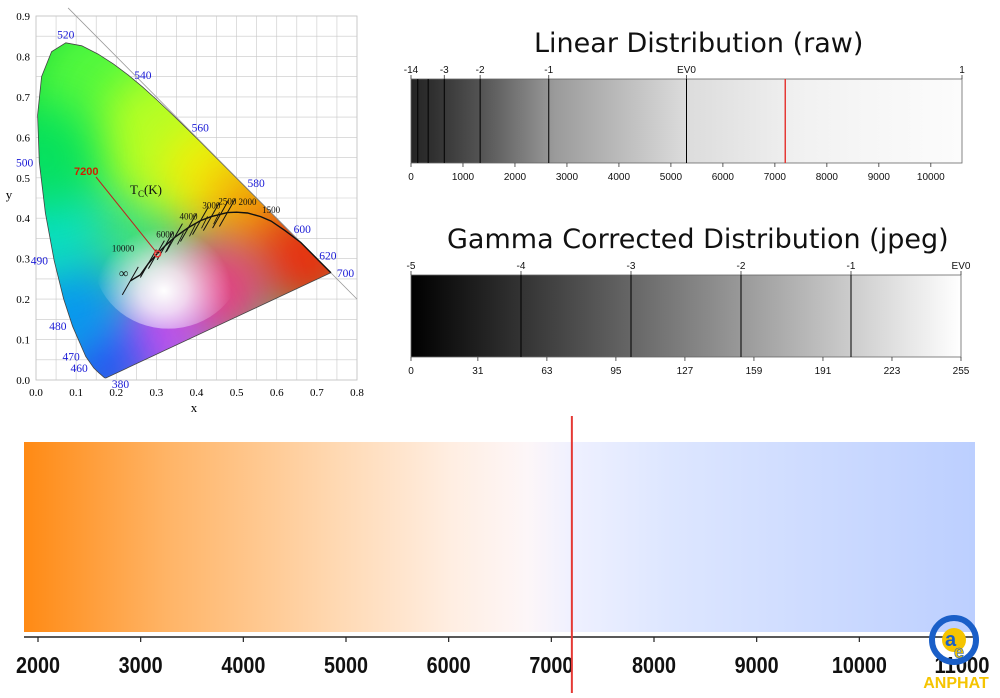 The height and width of the screenshot is (698, 1000). What do you see at coordinates (859, 665) in the screenshot?
I see `temperature-axis-label: 10000` at bounding box center [859, 665].